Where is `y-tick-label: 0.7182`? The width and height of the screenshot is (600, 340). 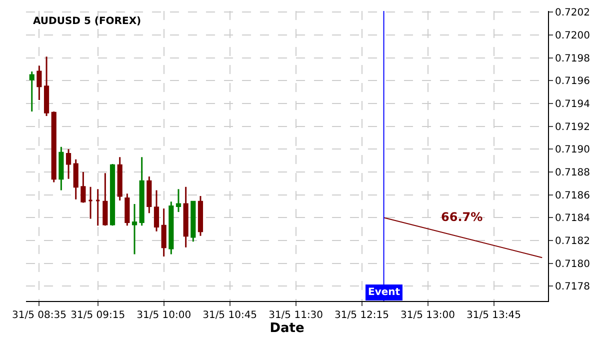 y-tick-label: 0.7182 is located at coordinates (572, 241).